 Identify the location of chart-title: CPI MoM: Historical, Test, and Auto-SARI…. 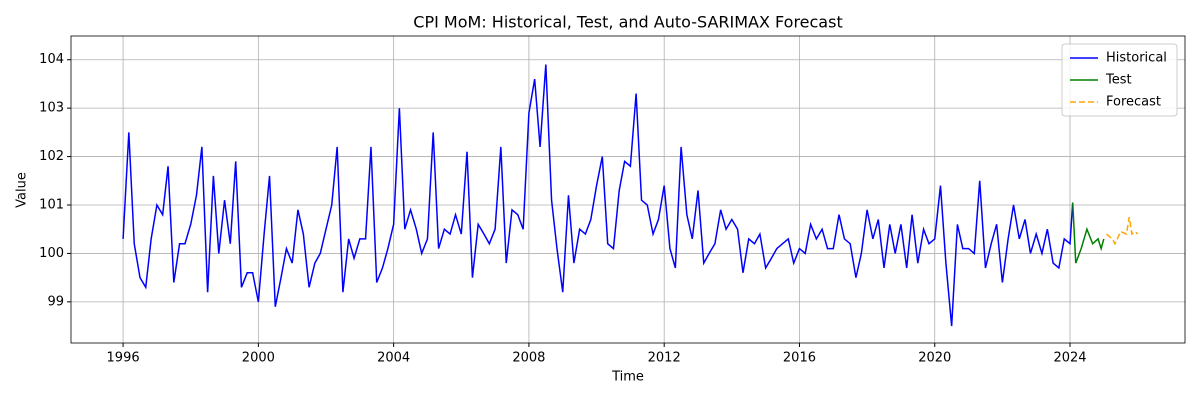
(627, 22).